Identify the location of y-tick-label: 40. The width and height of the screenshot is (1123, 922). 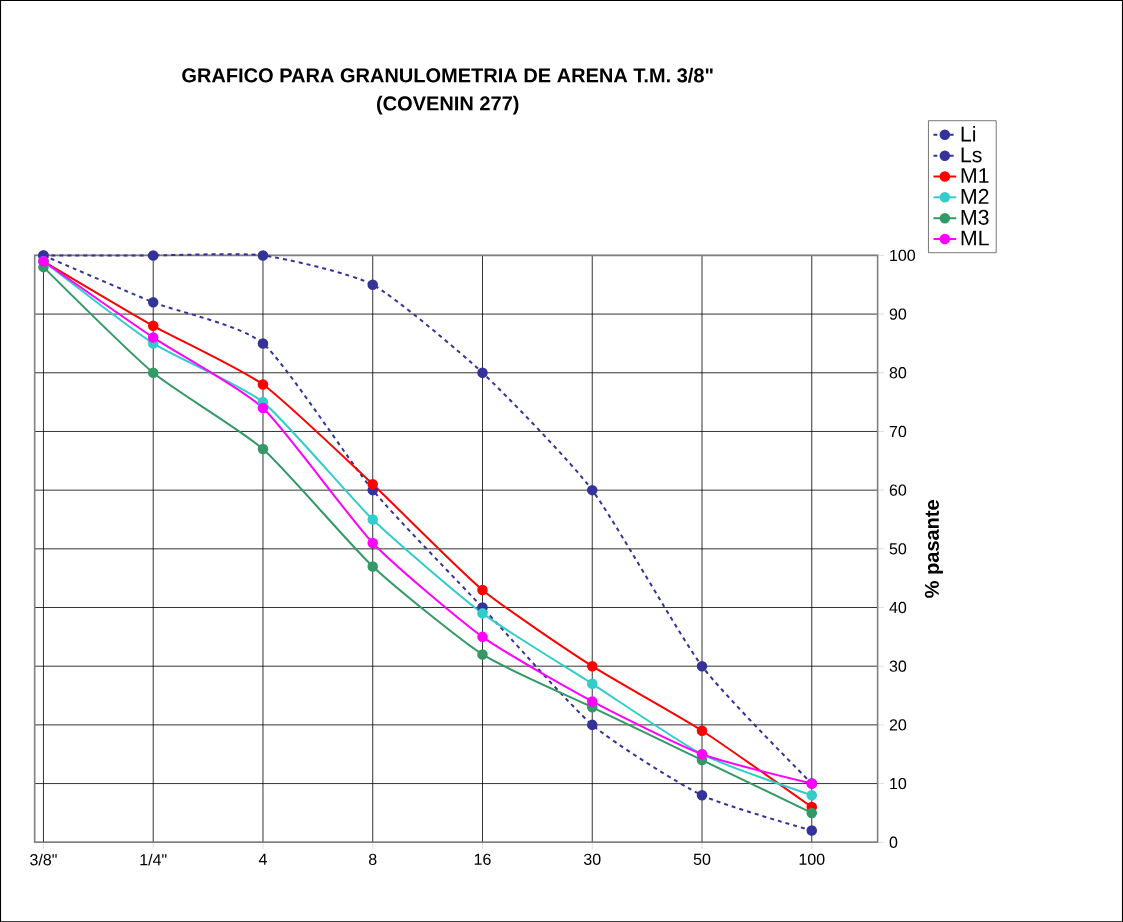
(898, 607).